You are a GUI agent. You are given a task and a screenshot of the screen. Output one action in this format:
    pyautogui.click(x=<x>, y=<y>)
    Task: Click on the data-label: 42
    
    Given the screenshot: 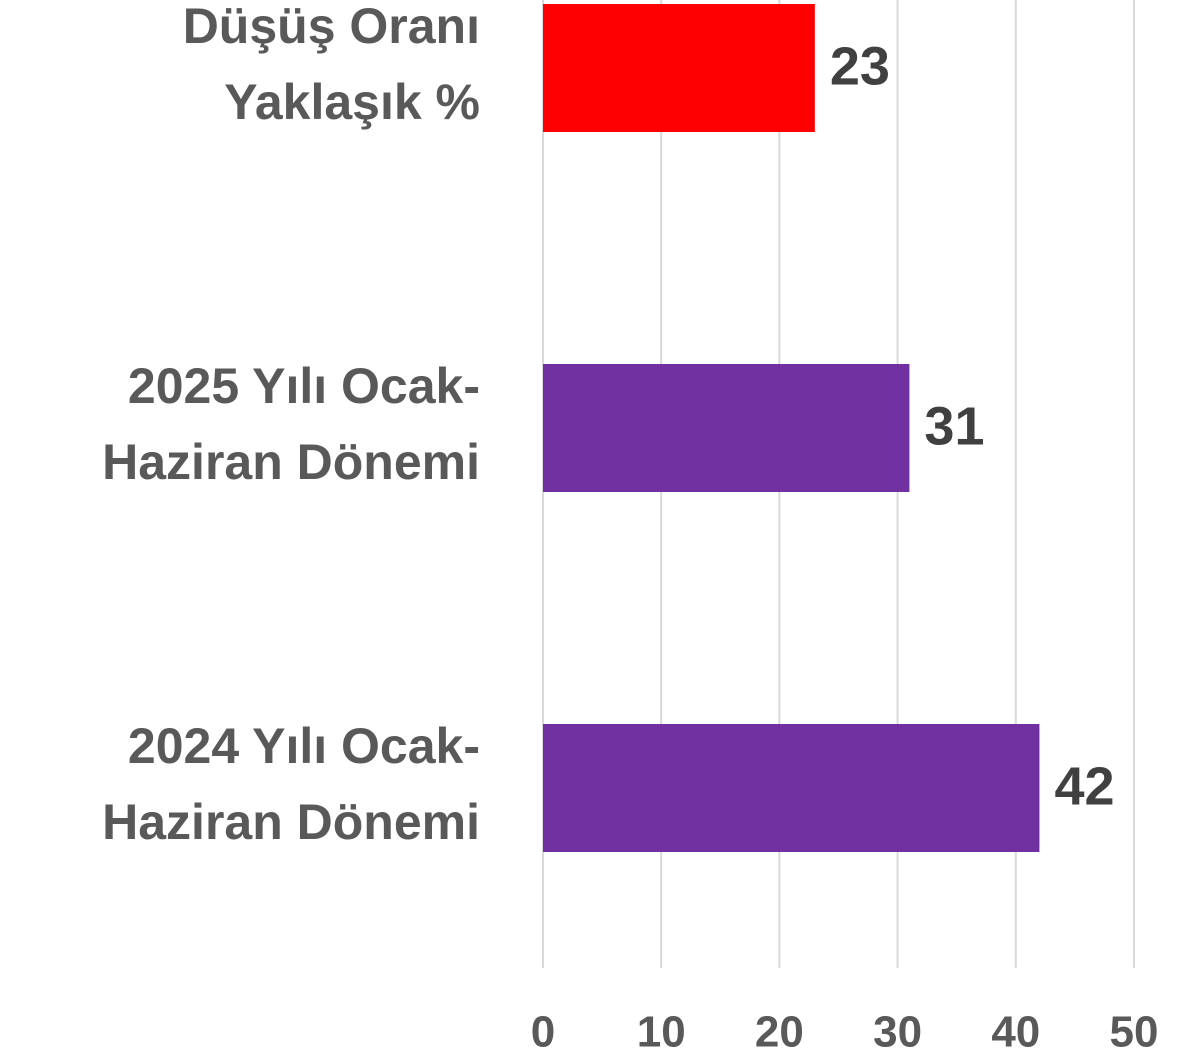 What is the action you would take?
    pyautogui.click(x=1084, y=786)
    